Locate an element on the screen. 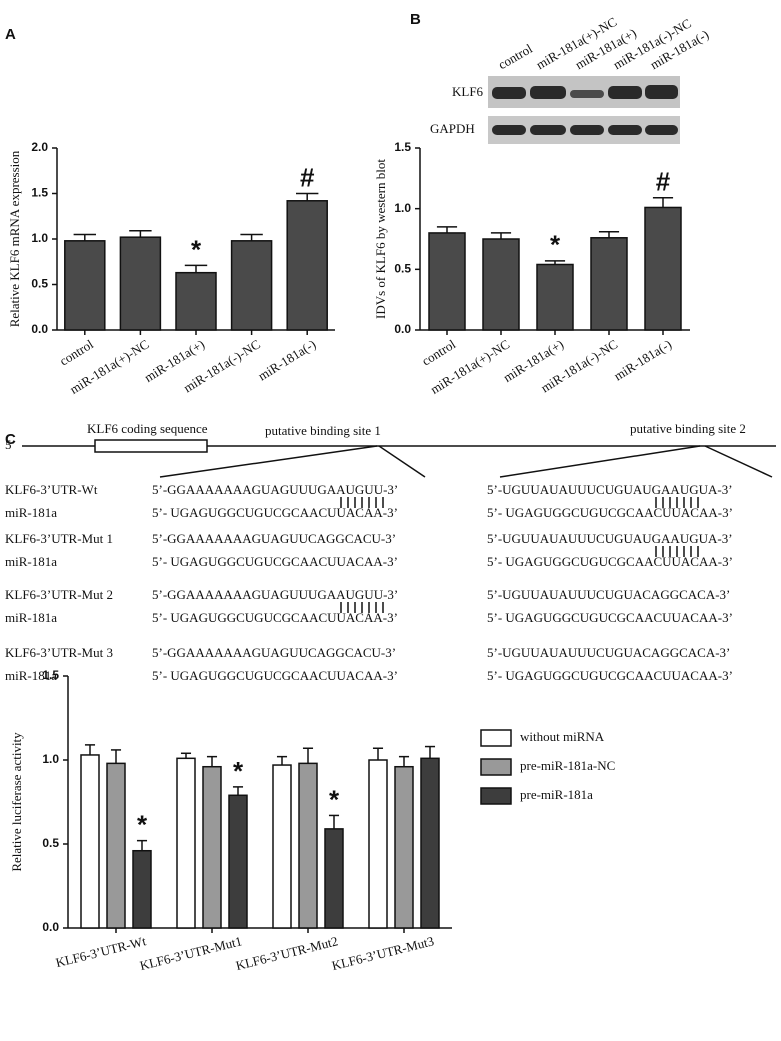 This screenshot has height=1041, width=781. coding-box is located at coordinates (151, 446).